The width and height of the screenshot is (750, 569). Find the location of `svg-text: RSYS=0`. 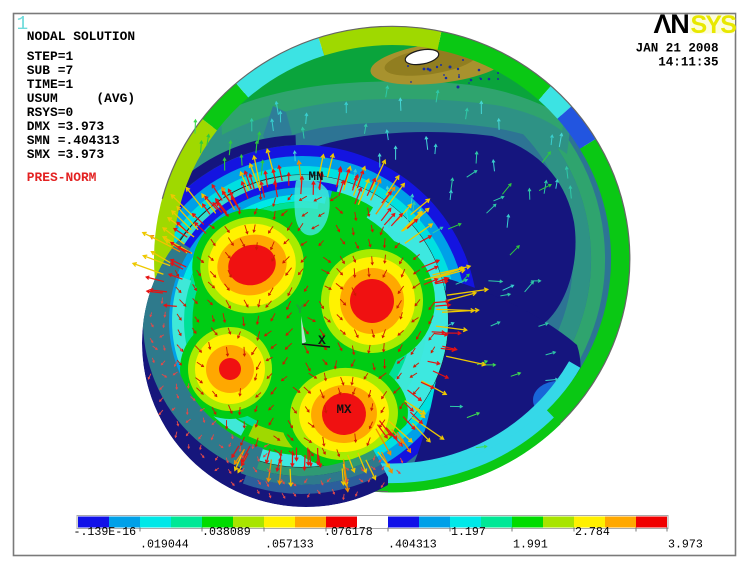

svg-text: RSYS=0 is located at coordinates (50, 112).